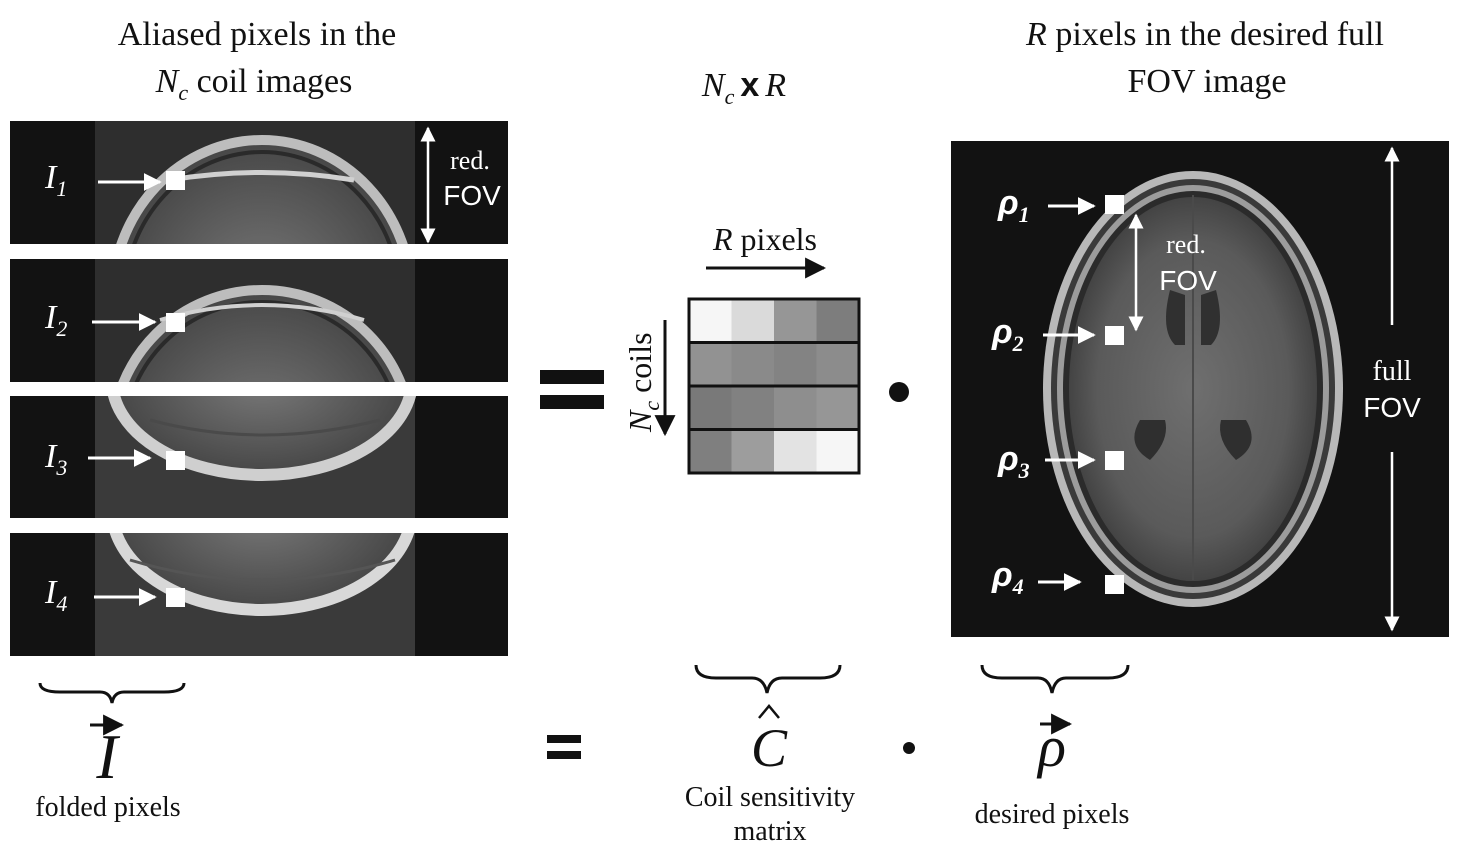  Describe the element at coordinates (1392, 407) in the screenshot. I see `full-fov-line2: FOV` at that location.